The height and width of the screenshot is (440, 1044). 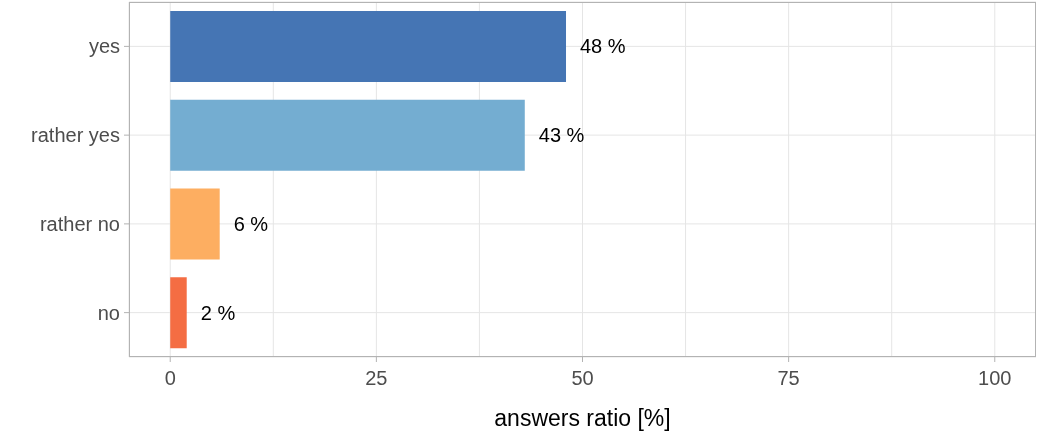 What do you see at coordinates (582, 418) in the screenshot?
I see `x-axis-title: answers ratio [%]` at bounding box center [582, 418].